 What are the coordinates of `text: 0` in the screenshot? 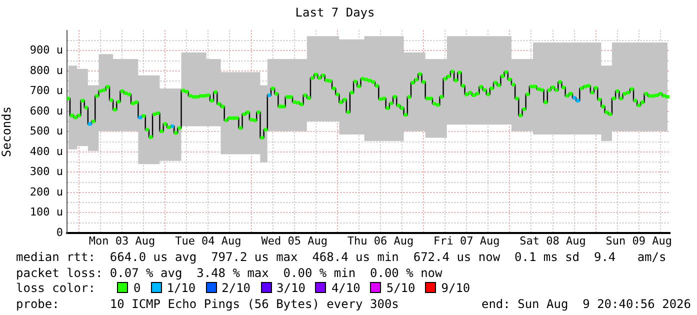 It's located at (137, 288).